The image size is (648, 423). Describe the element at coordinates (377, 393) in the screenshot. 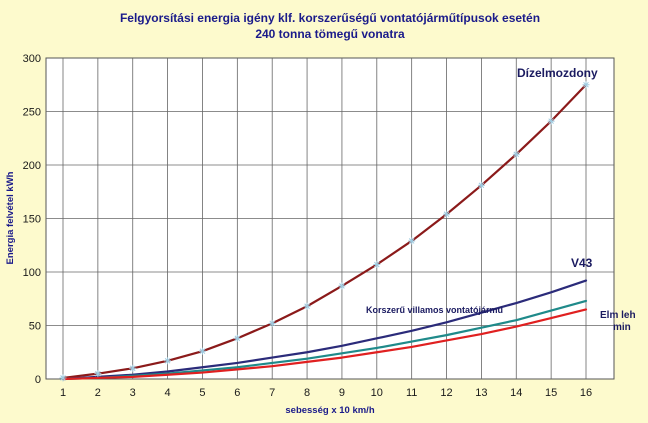

I see `x-tick-label: 10` at that location.